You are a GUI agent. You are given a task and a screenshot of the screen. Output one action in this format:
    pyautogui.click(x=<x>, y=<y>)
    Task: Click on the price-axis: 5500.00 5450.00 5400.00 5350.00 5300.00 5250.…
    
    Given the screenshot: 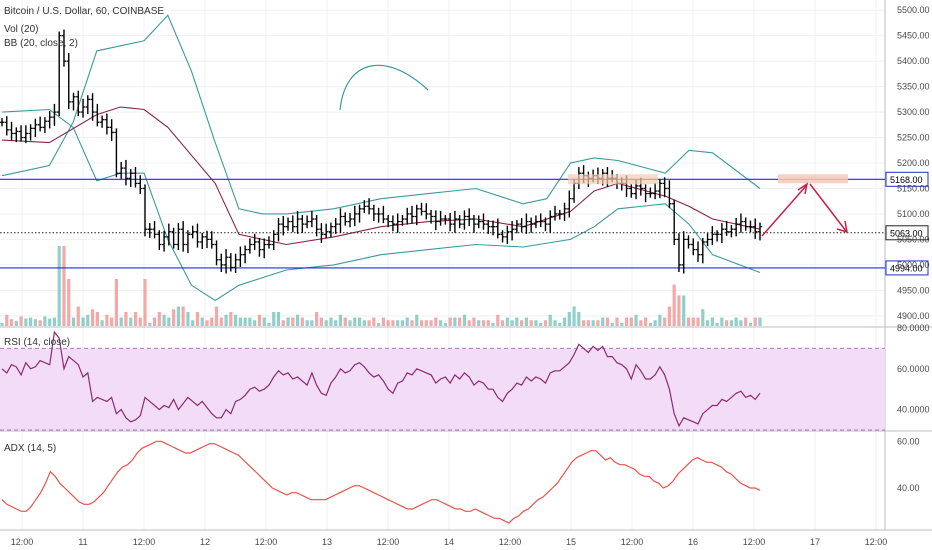 What is the action you would take?
    pyautogui.click(x=913, y=163)
    